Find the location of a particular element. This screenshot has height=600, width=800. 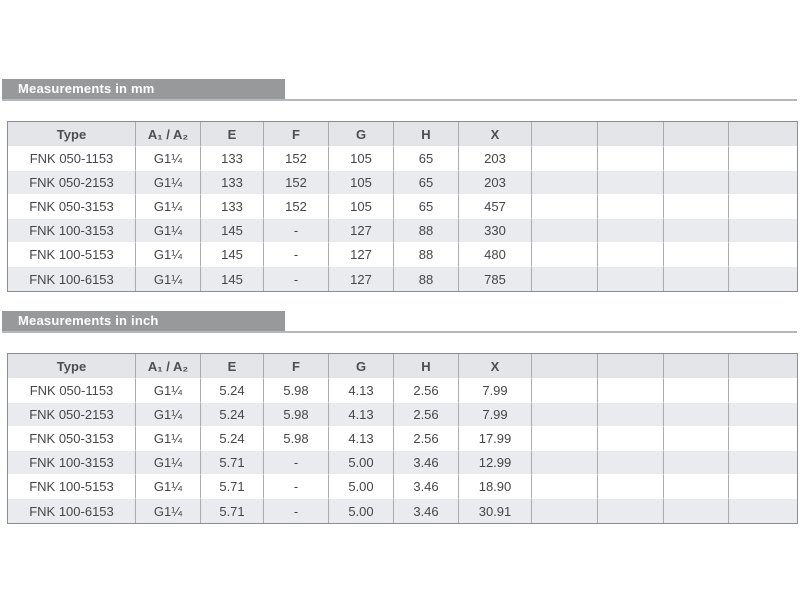

table-row: FNK 050-1153 G1¼ 5.24 5.98 4.13 2.56 7.99 is located at coordinates (402, 391).